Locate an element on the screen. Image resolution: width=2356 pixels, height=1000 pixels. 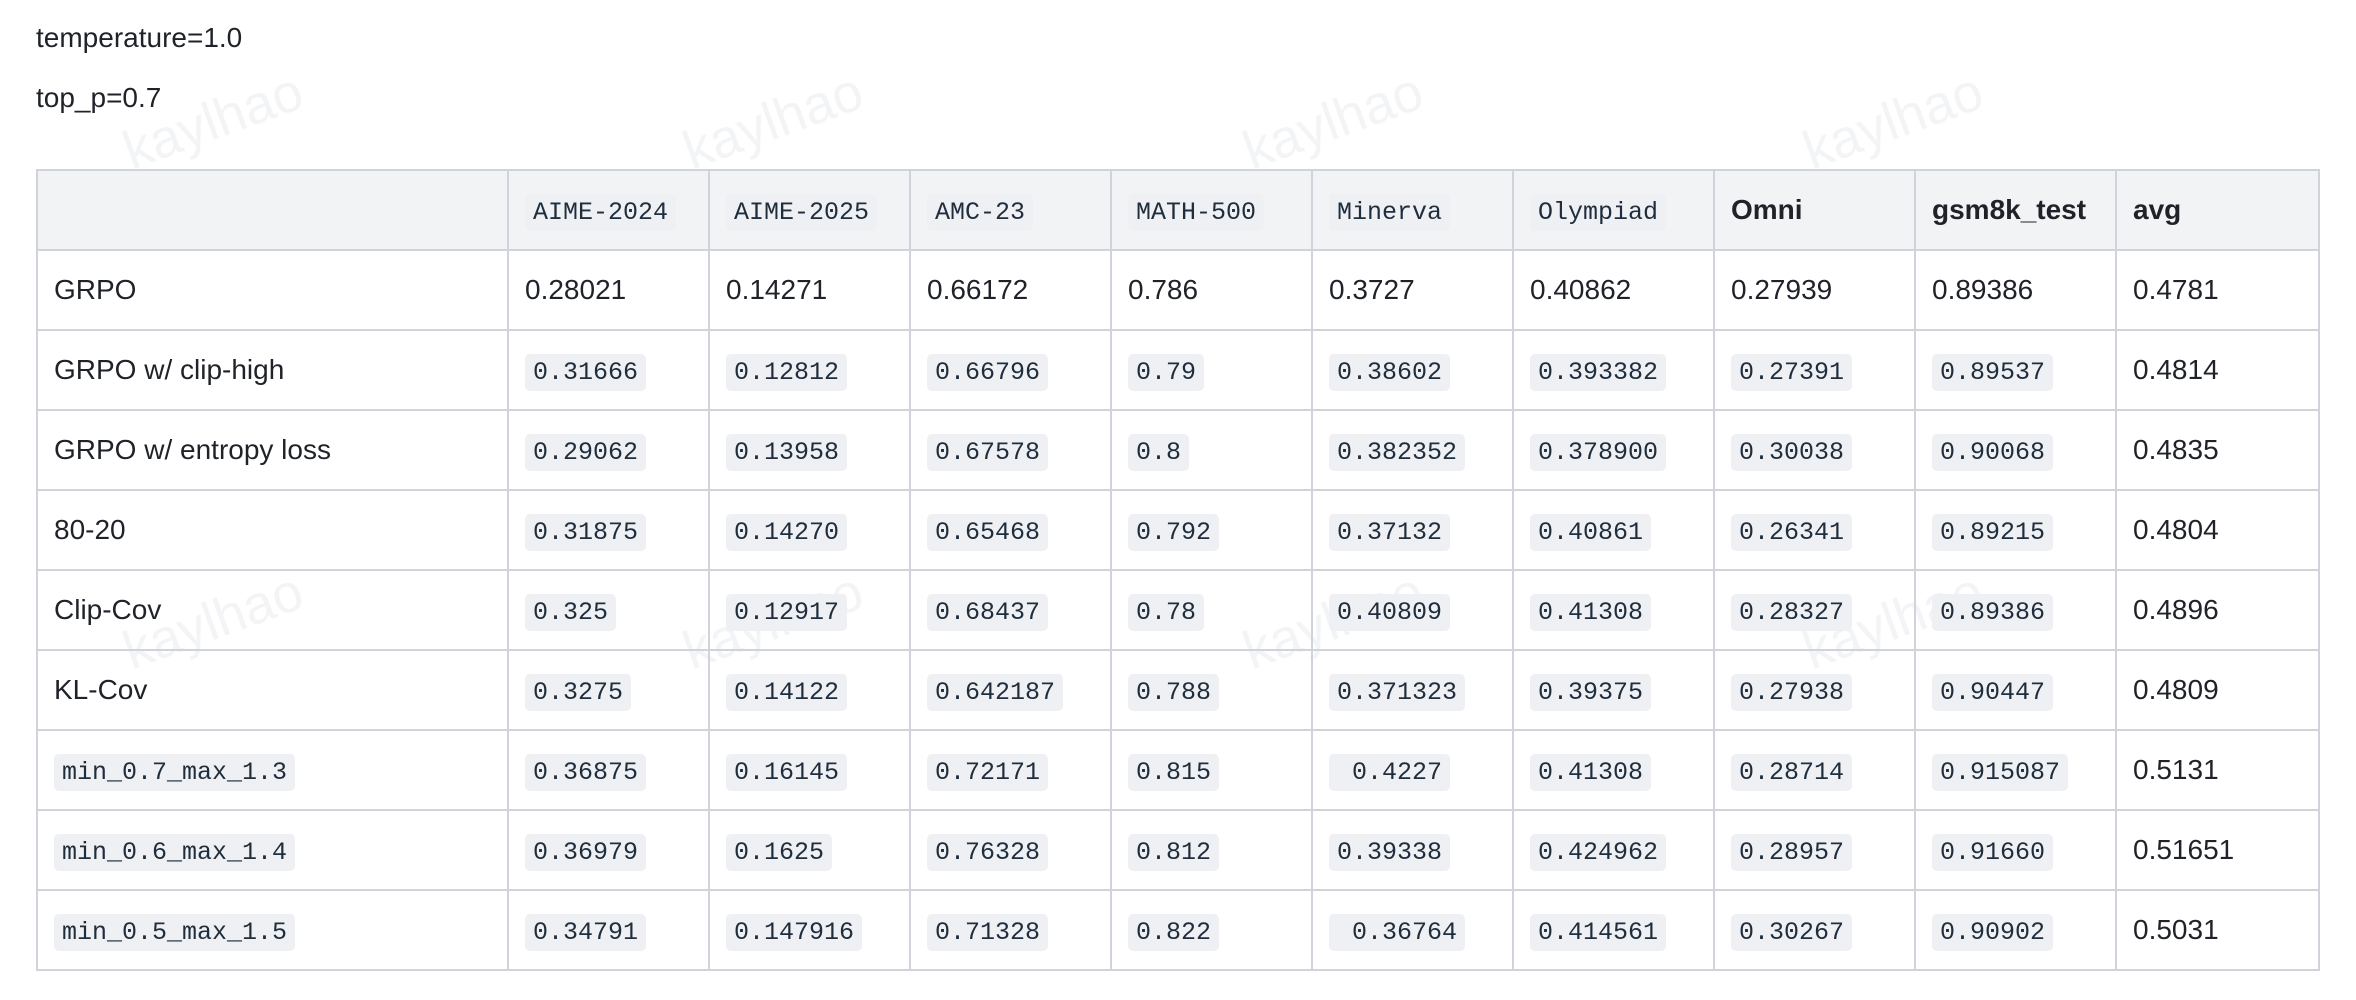
value-label: 0.12812 is located at coordinates (787, 372).